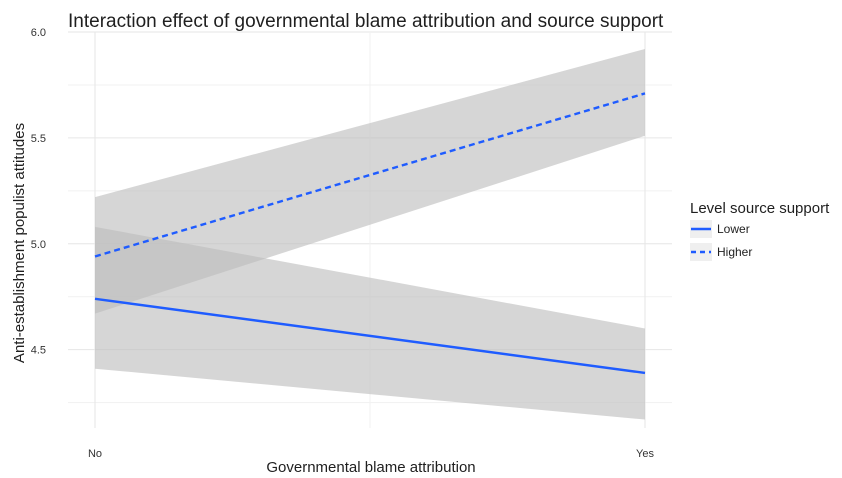  I want to click on legend-label-higher: Higher, so click(734, 252).